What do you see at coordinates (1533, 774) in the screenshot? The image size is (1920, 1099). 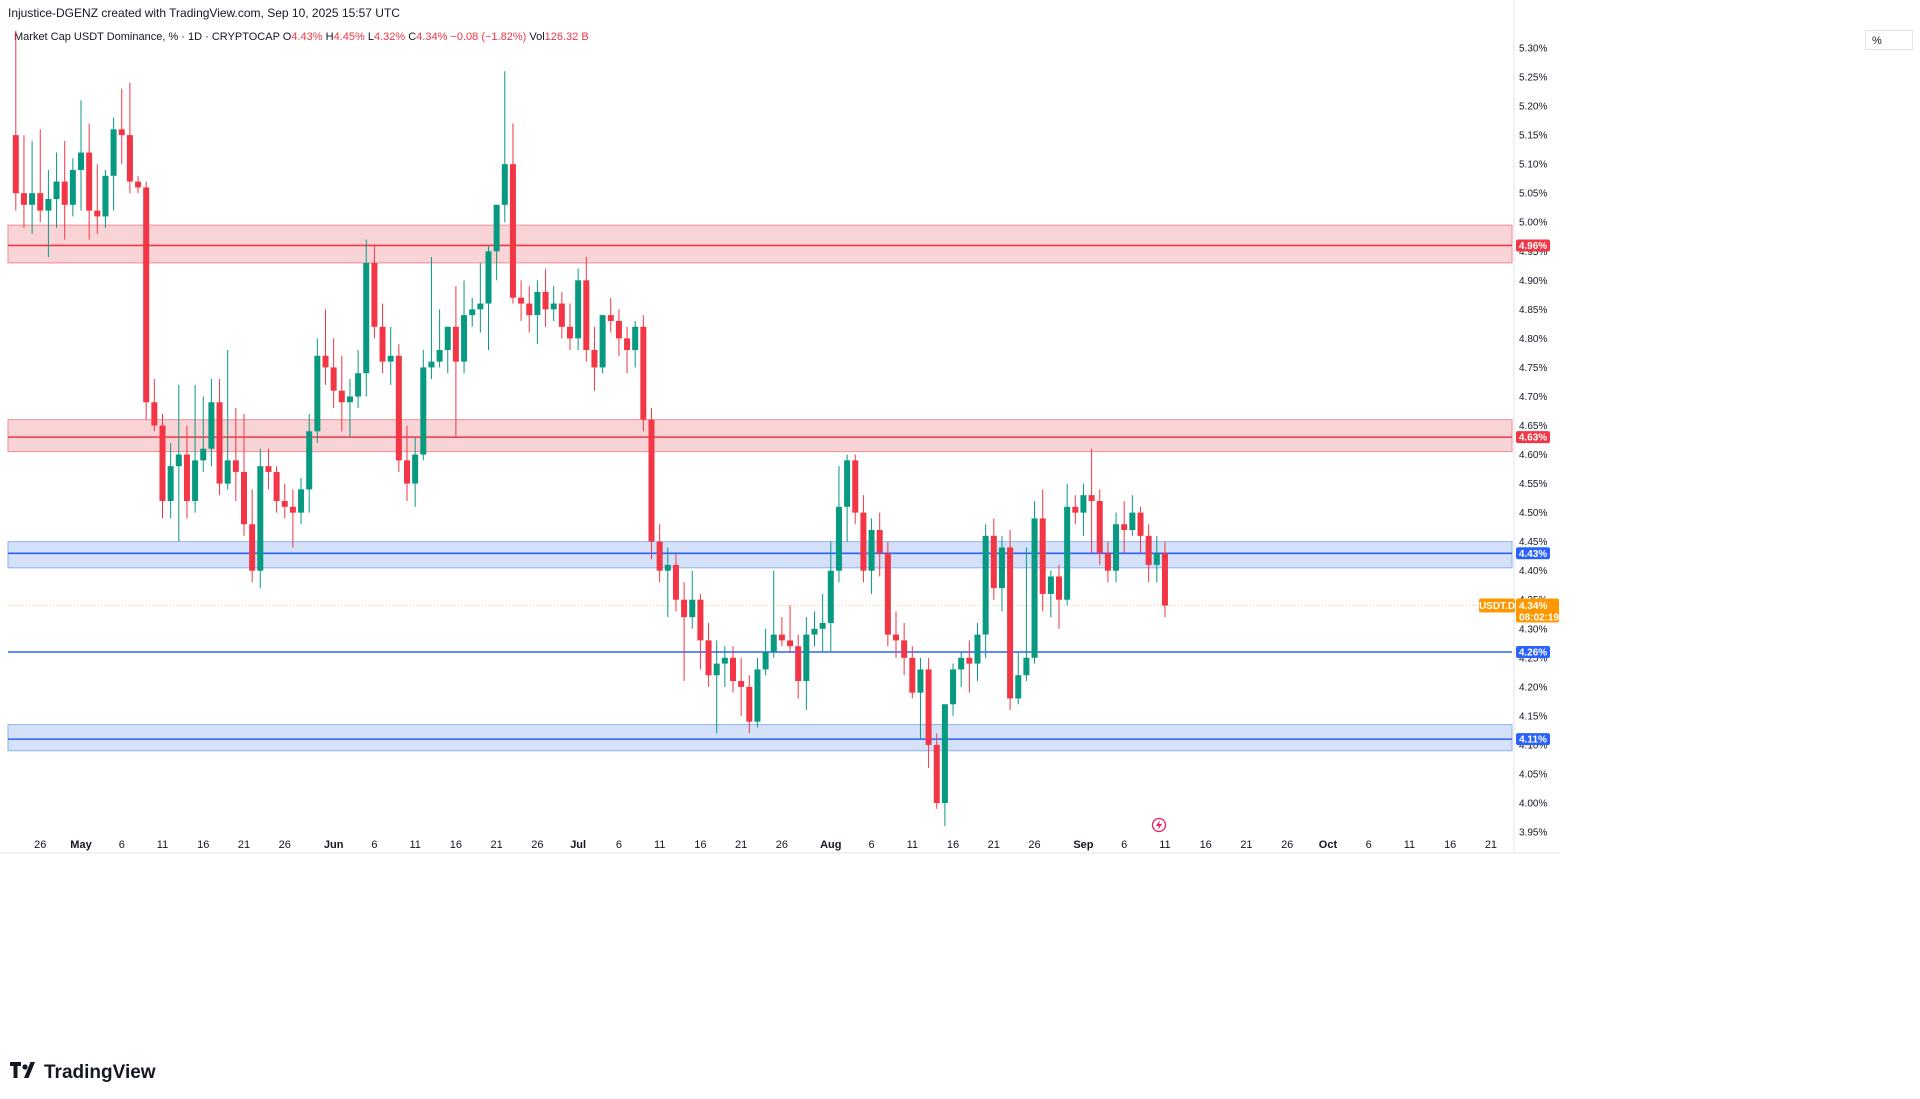 I see `price-tick-label: 4.05%` at bounding box center [1533, 774].